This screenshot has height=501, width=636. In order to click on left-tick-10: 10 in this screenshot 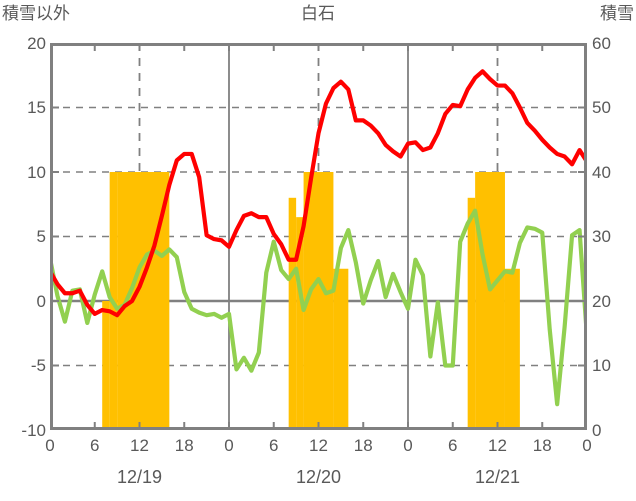, I will do `click(36, 172)`.